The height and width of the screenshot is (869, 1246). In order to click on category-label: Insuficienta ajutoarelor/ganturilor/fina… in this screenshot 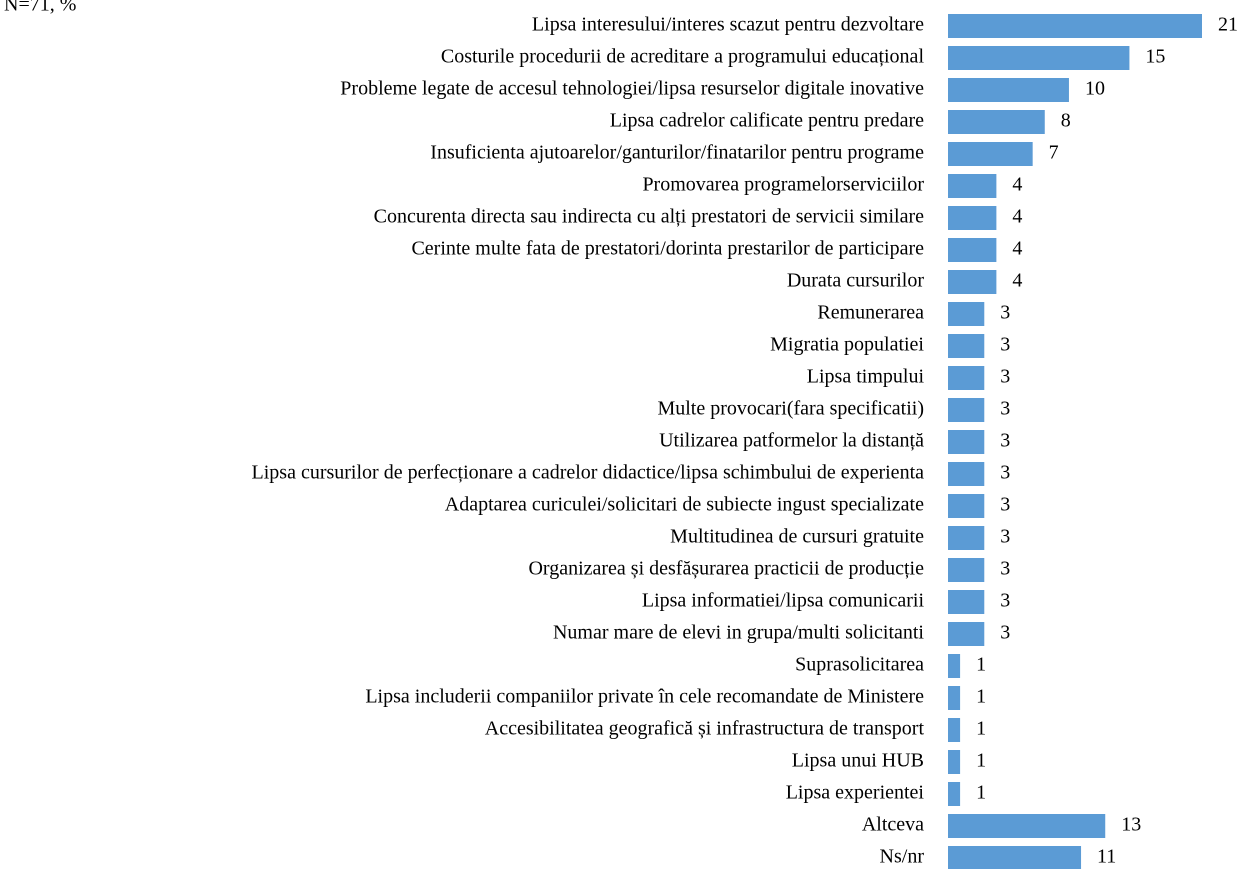, I will do `click(677, 153)`.